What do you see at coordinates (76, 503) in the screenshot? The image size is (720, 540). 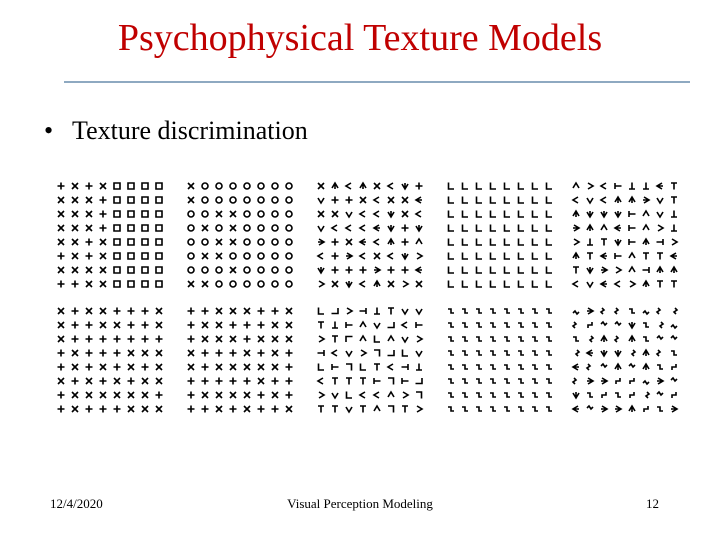 I see `footer-date: 12/4/2020` at bounding box center [76, 503].